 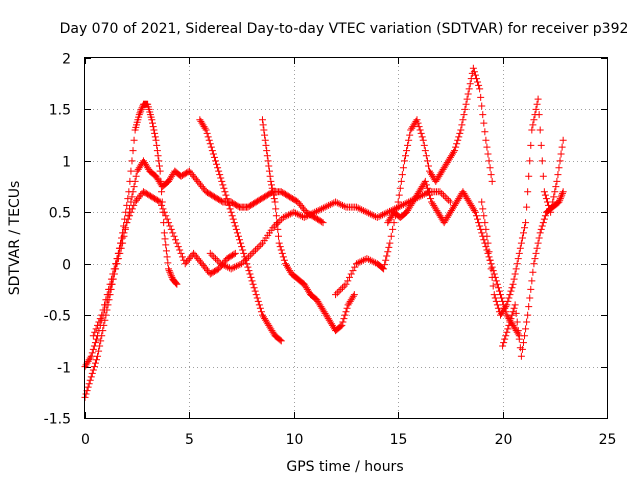 I want to click on x-tick-label: 5, so click(x=189, y=440).